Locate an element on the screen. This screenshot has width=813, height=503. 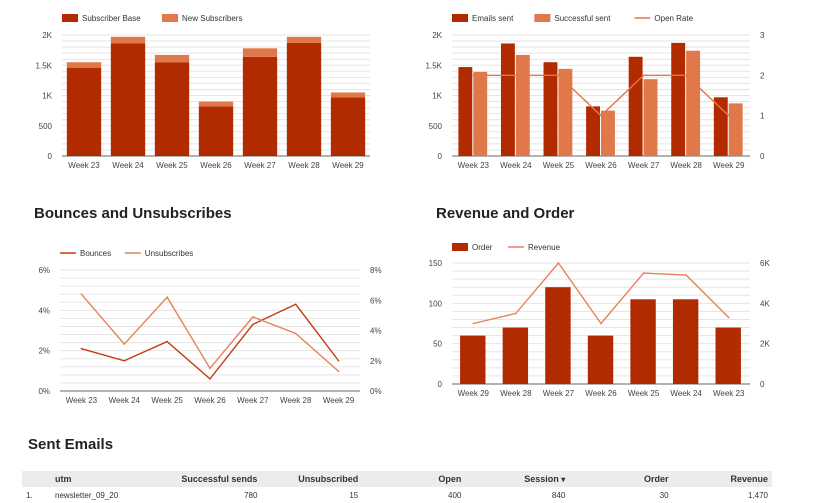
legend-label-revenue: Revenue is located at coordinates (544, 247).